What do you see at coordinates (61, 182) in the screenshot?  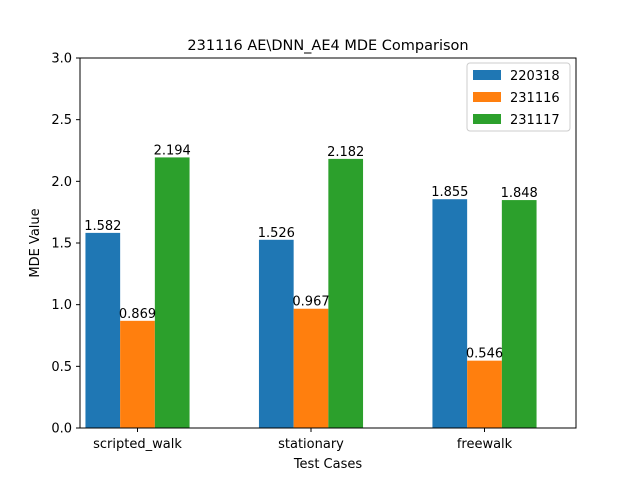 I see `y-tick-label: 2.0` at bounding box center [61, 182].